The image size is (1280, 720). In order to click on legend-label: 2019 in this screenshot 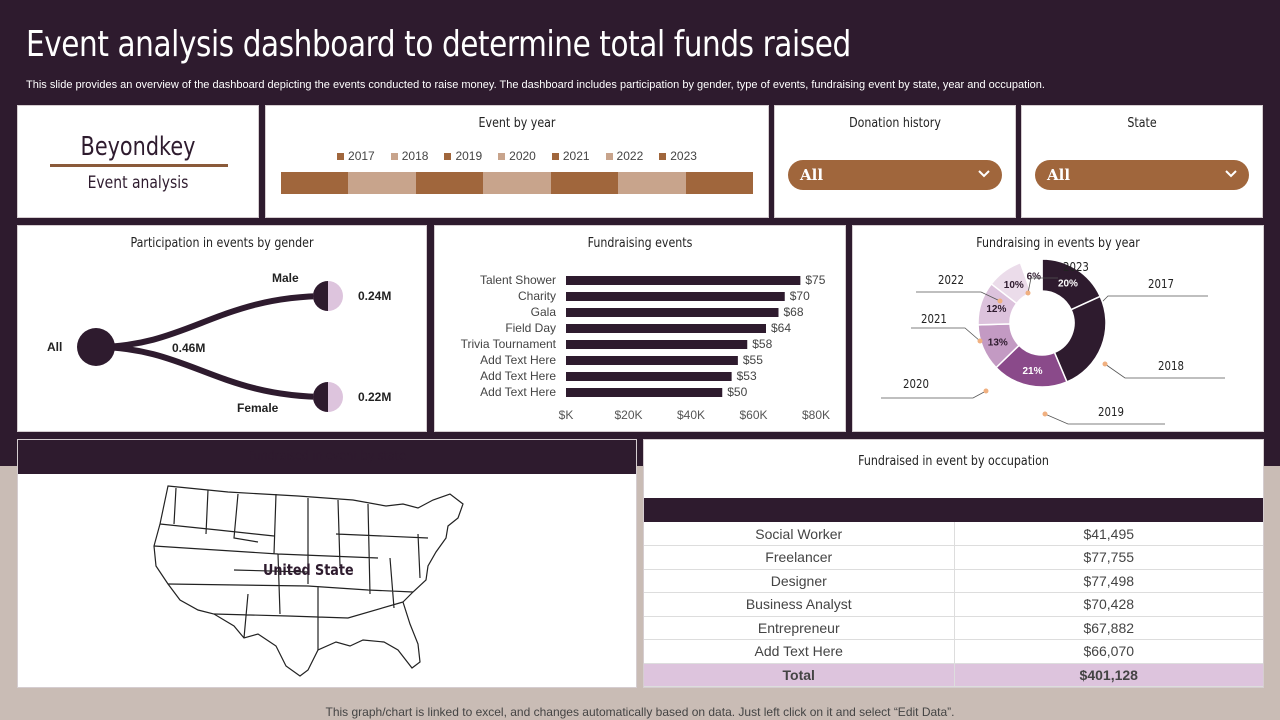, I will do `click(469, 156)`.